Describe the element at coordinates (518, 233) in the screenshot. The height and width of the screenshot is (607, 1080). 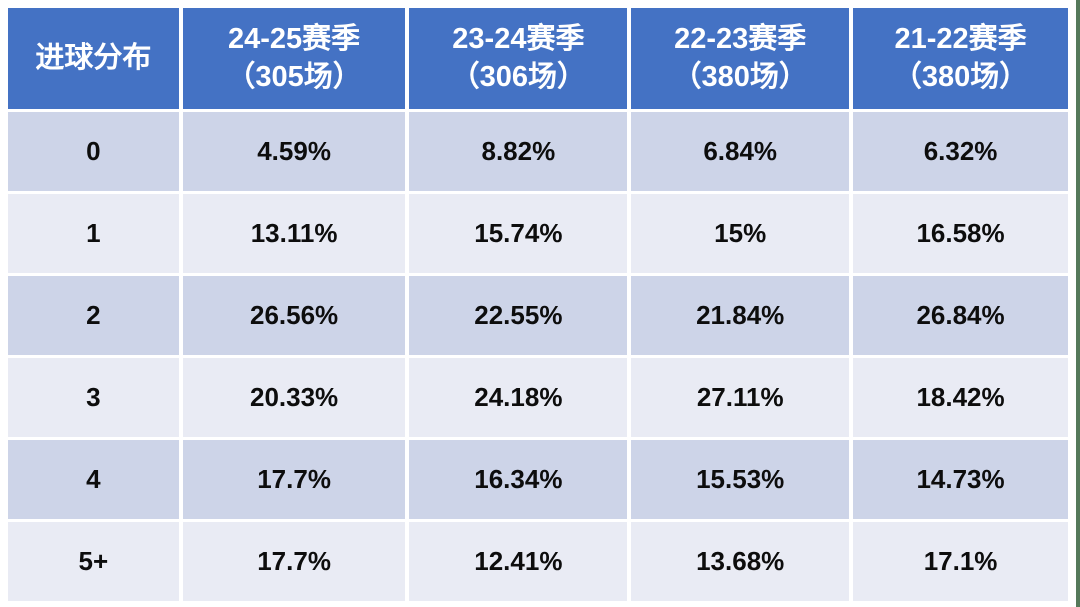
I see `table-cell: 15.74%` at that location.